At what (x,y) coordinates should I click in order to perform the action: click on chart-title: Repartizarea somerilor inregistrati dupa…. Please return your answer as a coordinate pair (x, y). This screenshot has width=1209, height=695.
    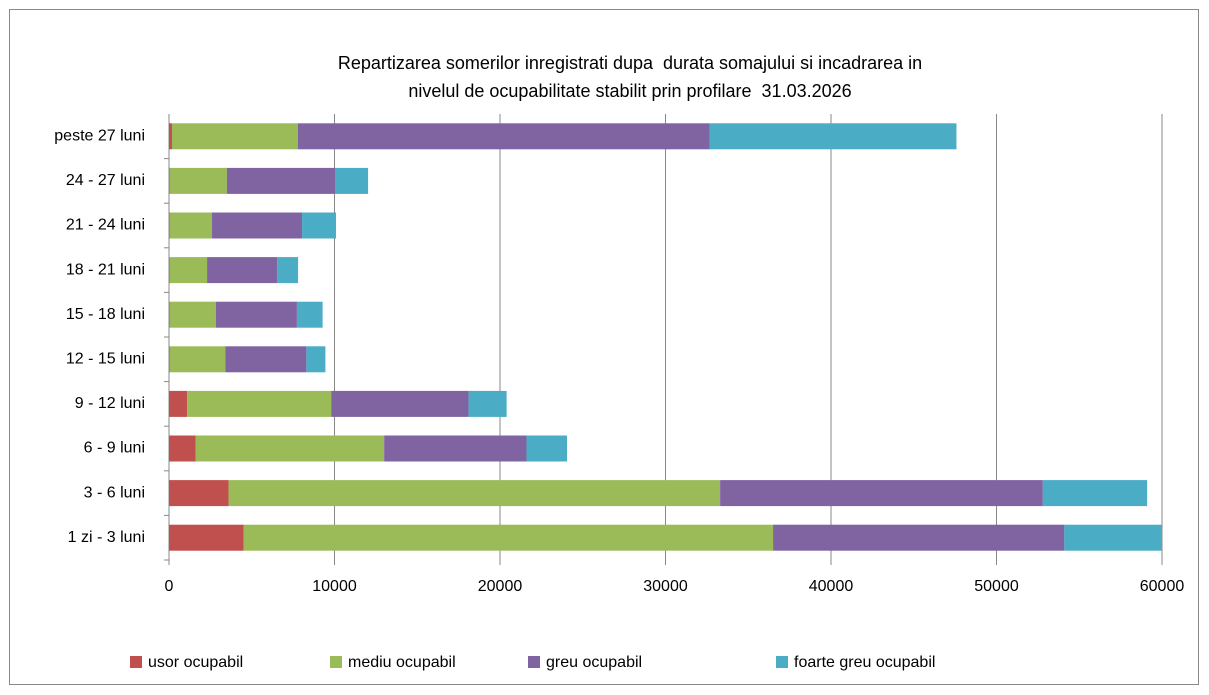
    Looking at the image, I should click on (630, 63).